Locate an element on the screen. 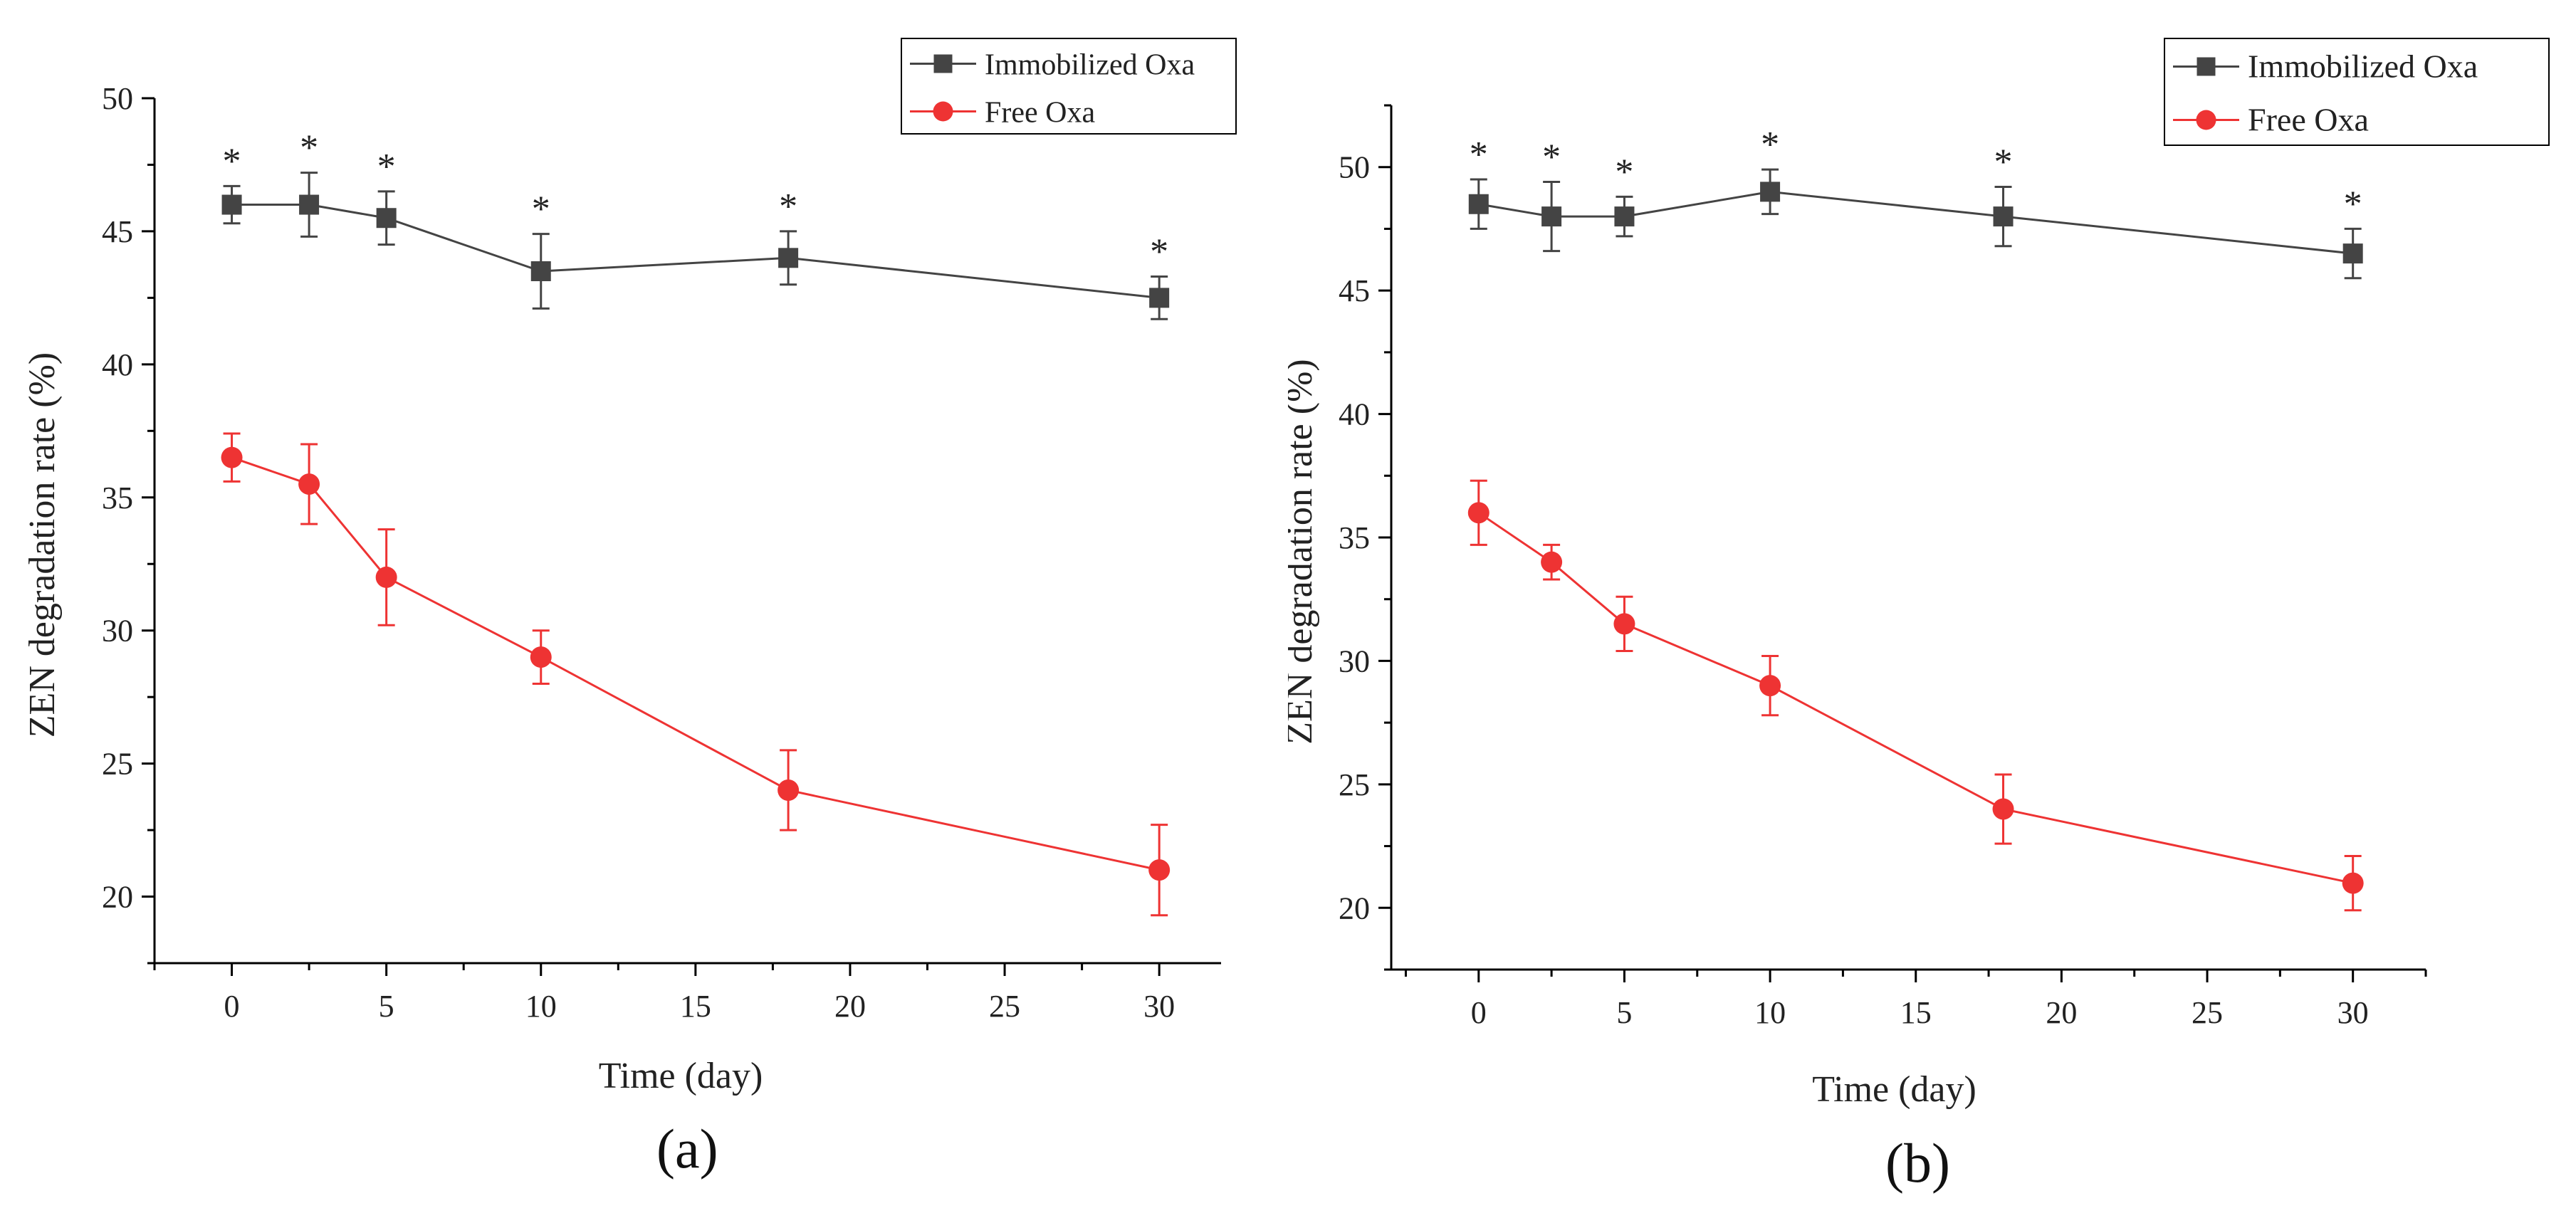  panel-label-b: (b) is located at coordinates (1917, 1163).